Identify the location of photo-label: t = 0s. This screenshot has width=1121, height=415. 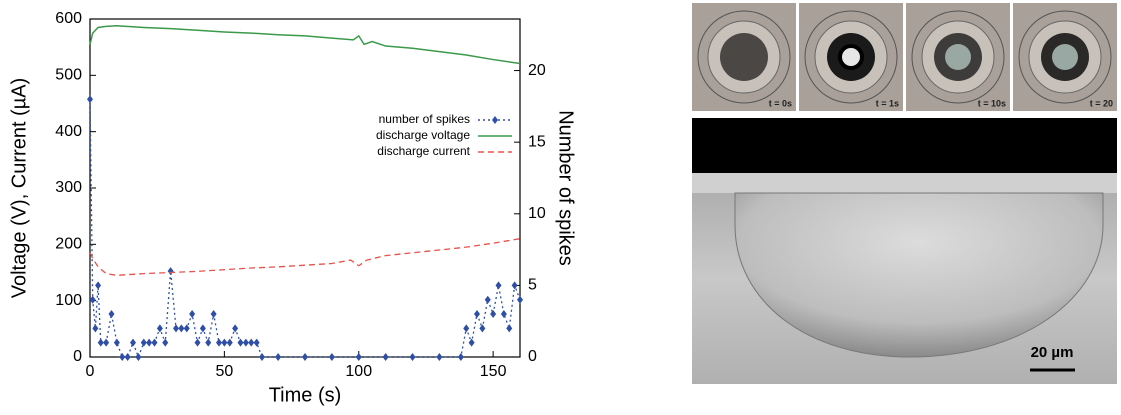
(780, 103).